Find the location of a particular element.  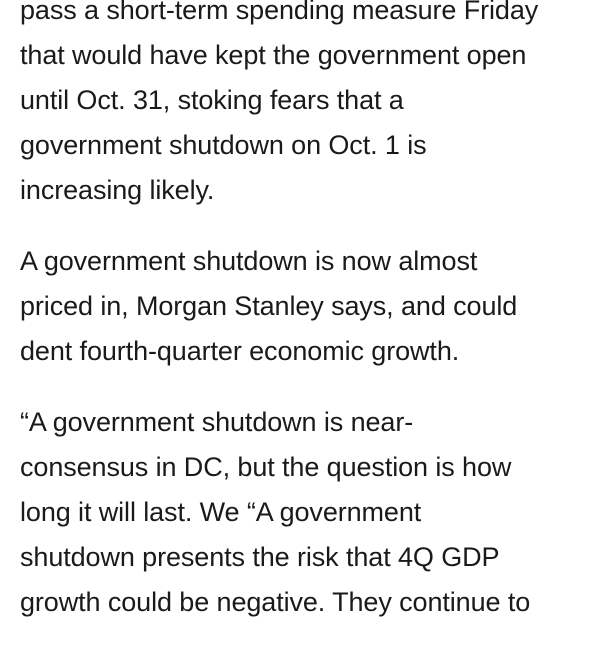

text-line: long it will last. We “A government is located at coordinates (221, 512).